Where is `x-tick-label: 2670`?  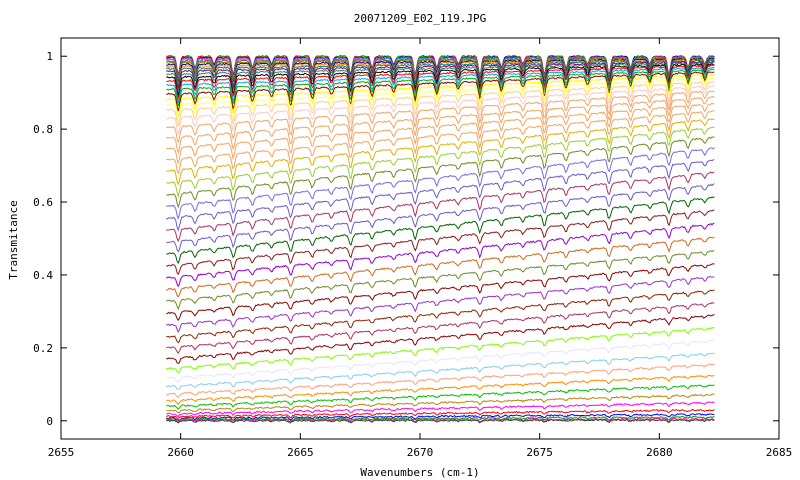 x-tick-label: 2670 is located at coordinates (420, 452).